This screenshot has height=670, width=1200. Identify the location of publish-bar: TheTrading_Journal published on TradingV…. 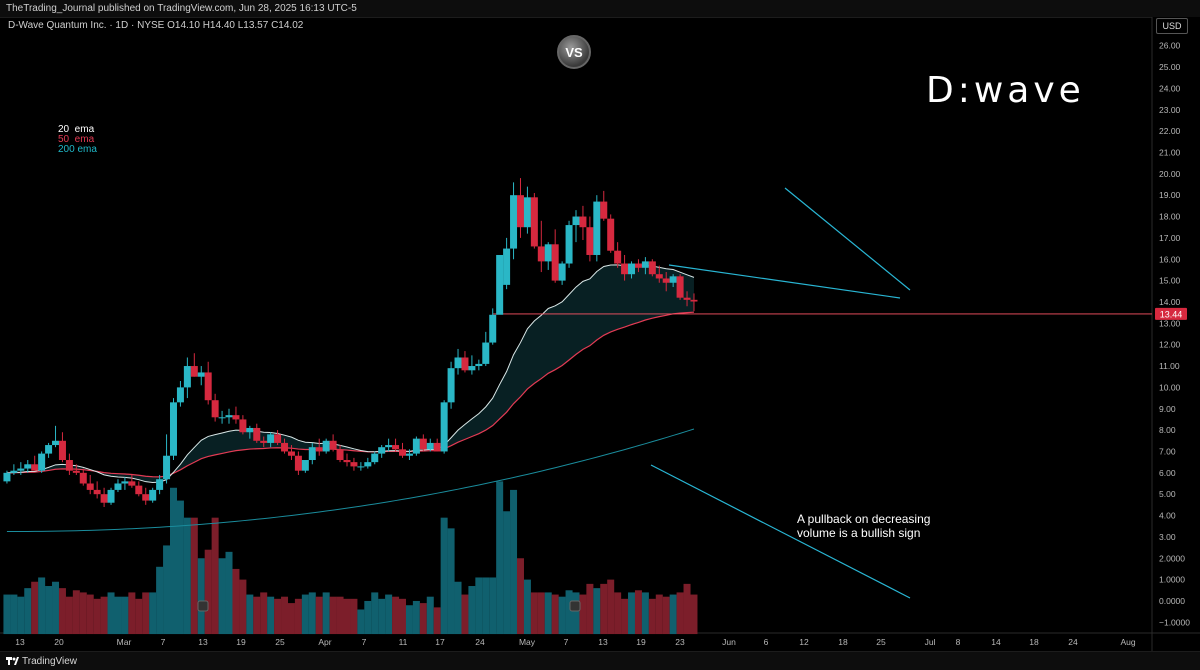
(600, 9).